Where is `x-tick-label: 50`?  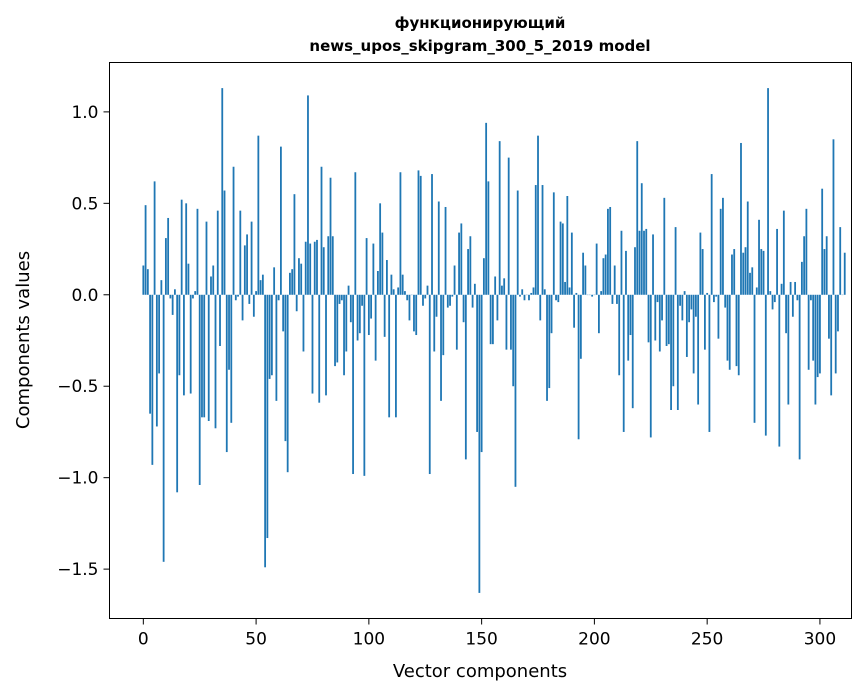 x-tick-label: 50 is located at coordinates (256, 640).